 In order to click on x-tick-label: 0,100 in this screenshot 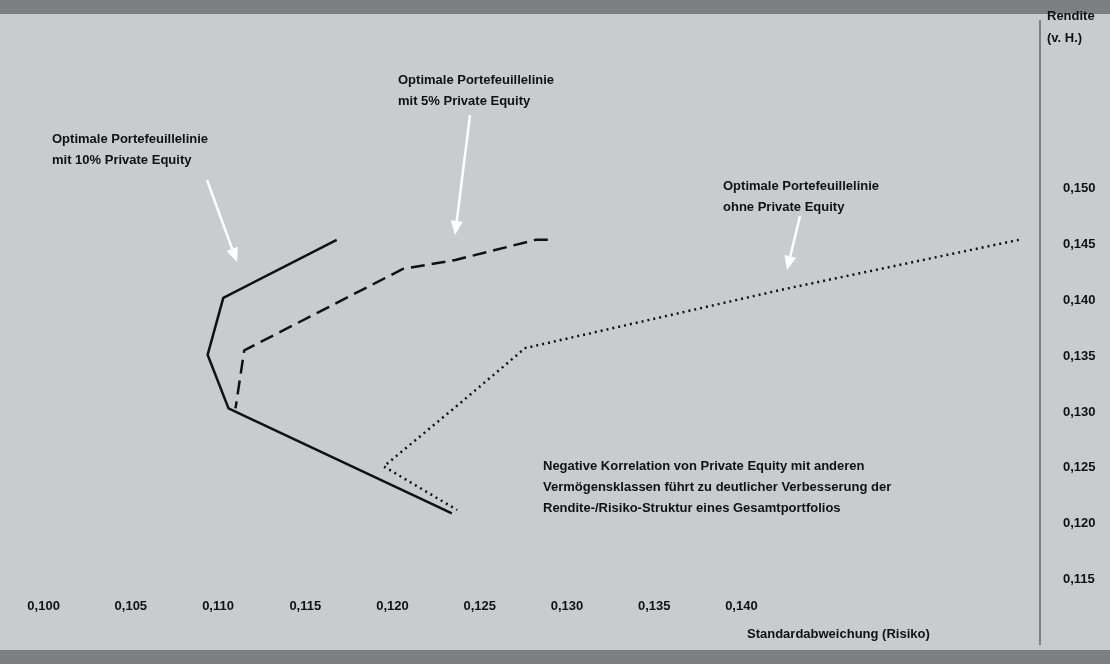, I will do `click(43, 605)`.